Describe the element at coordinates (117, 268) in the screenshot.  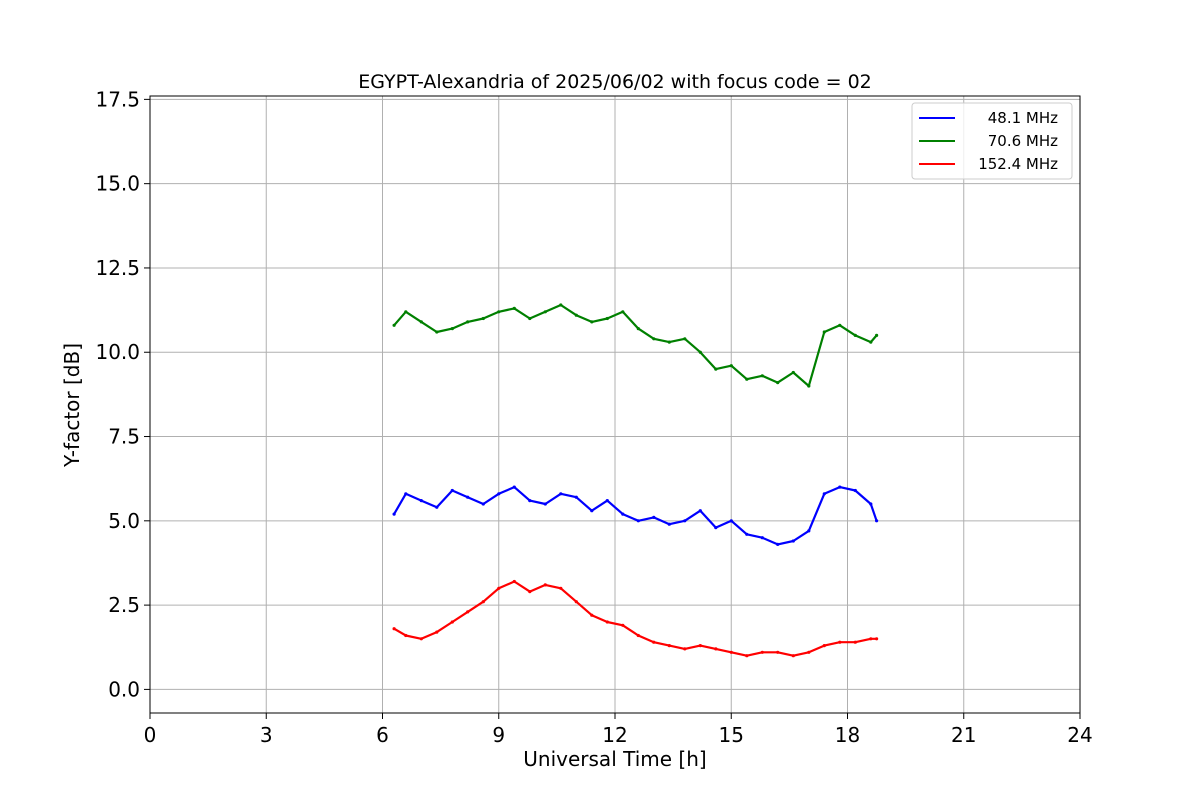
I see `y-tick-label: 12.5` at that location.